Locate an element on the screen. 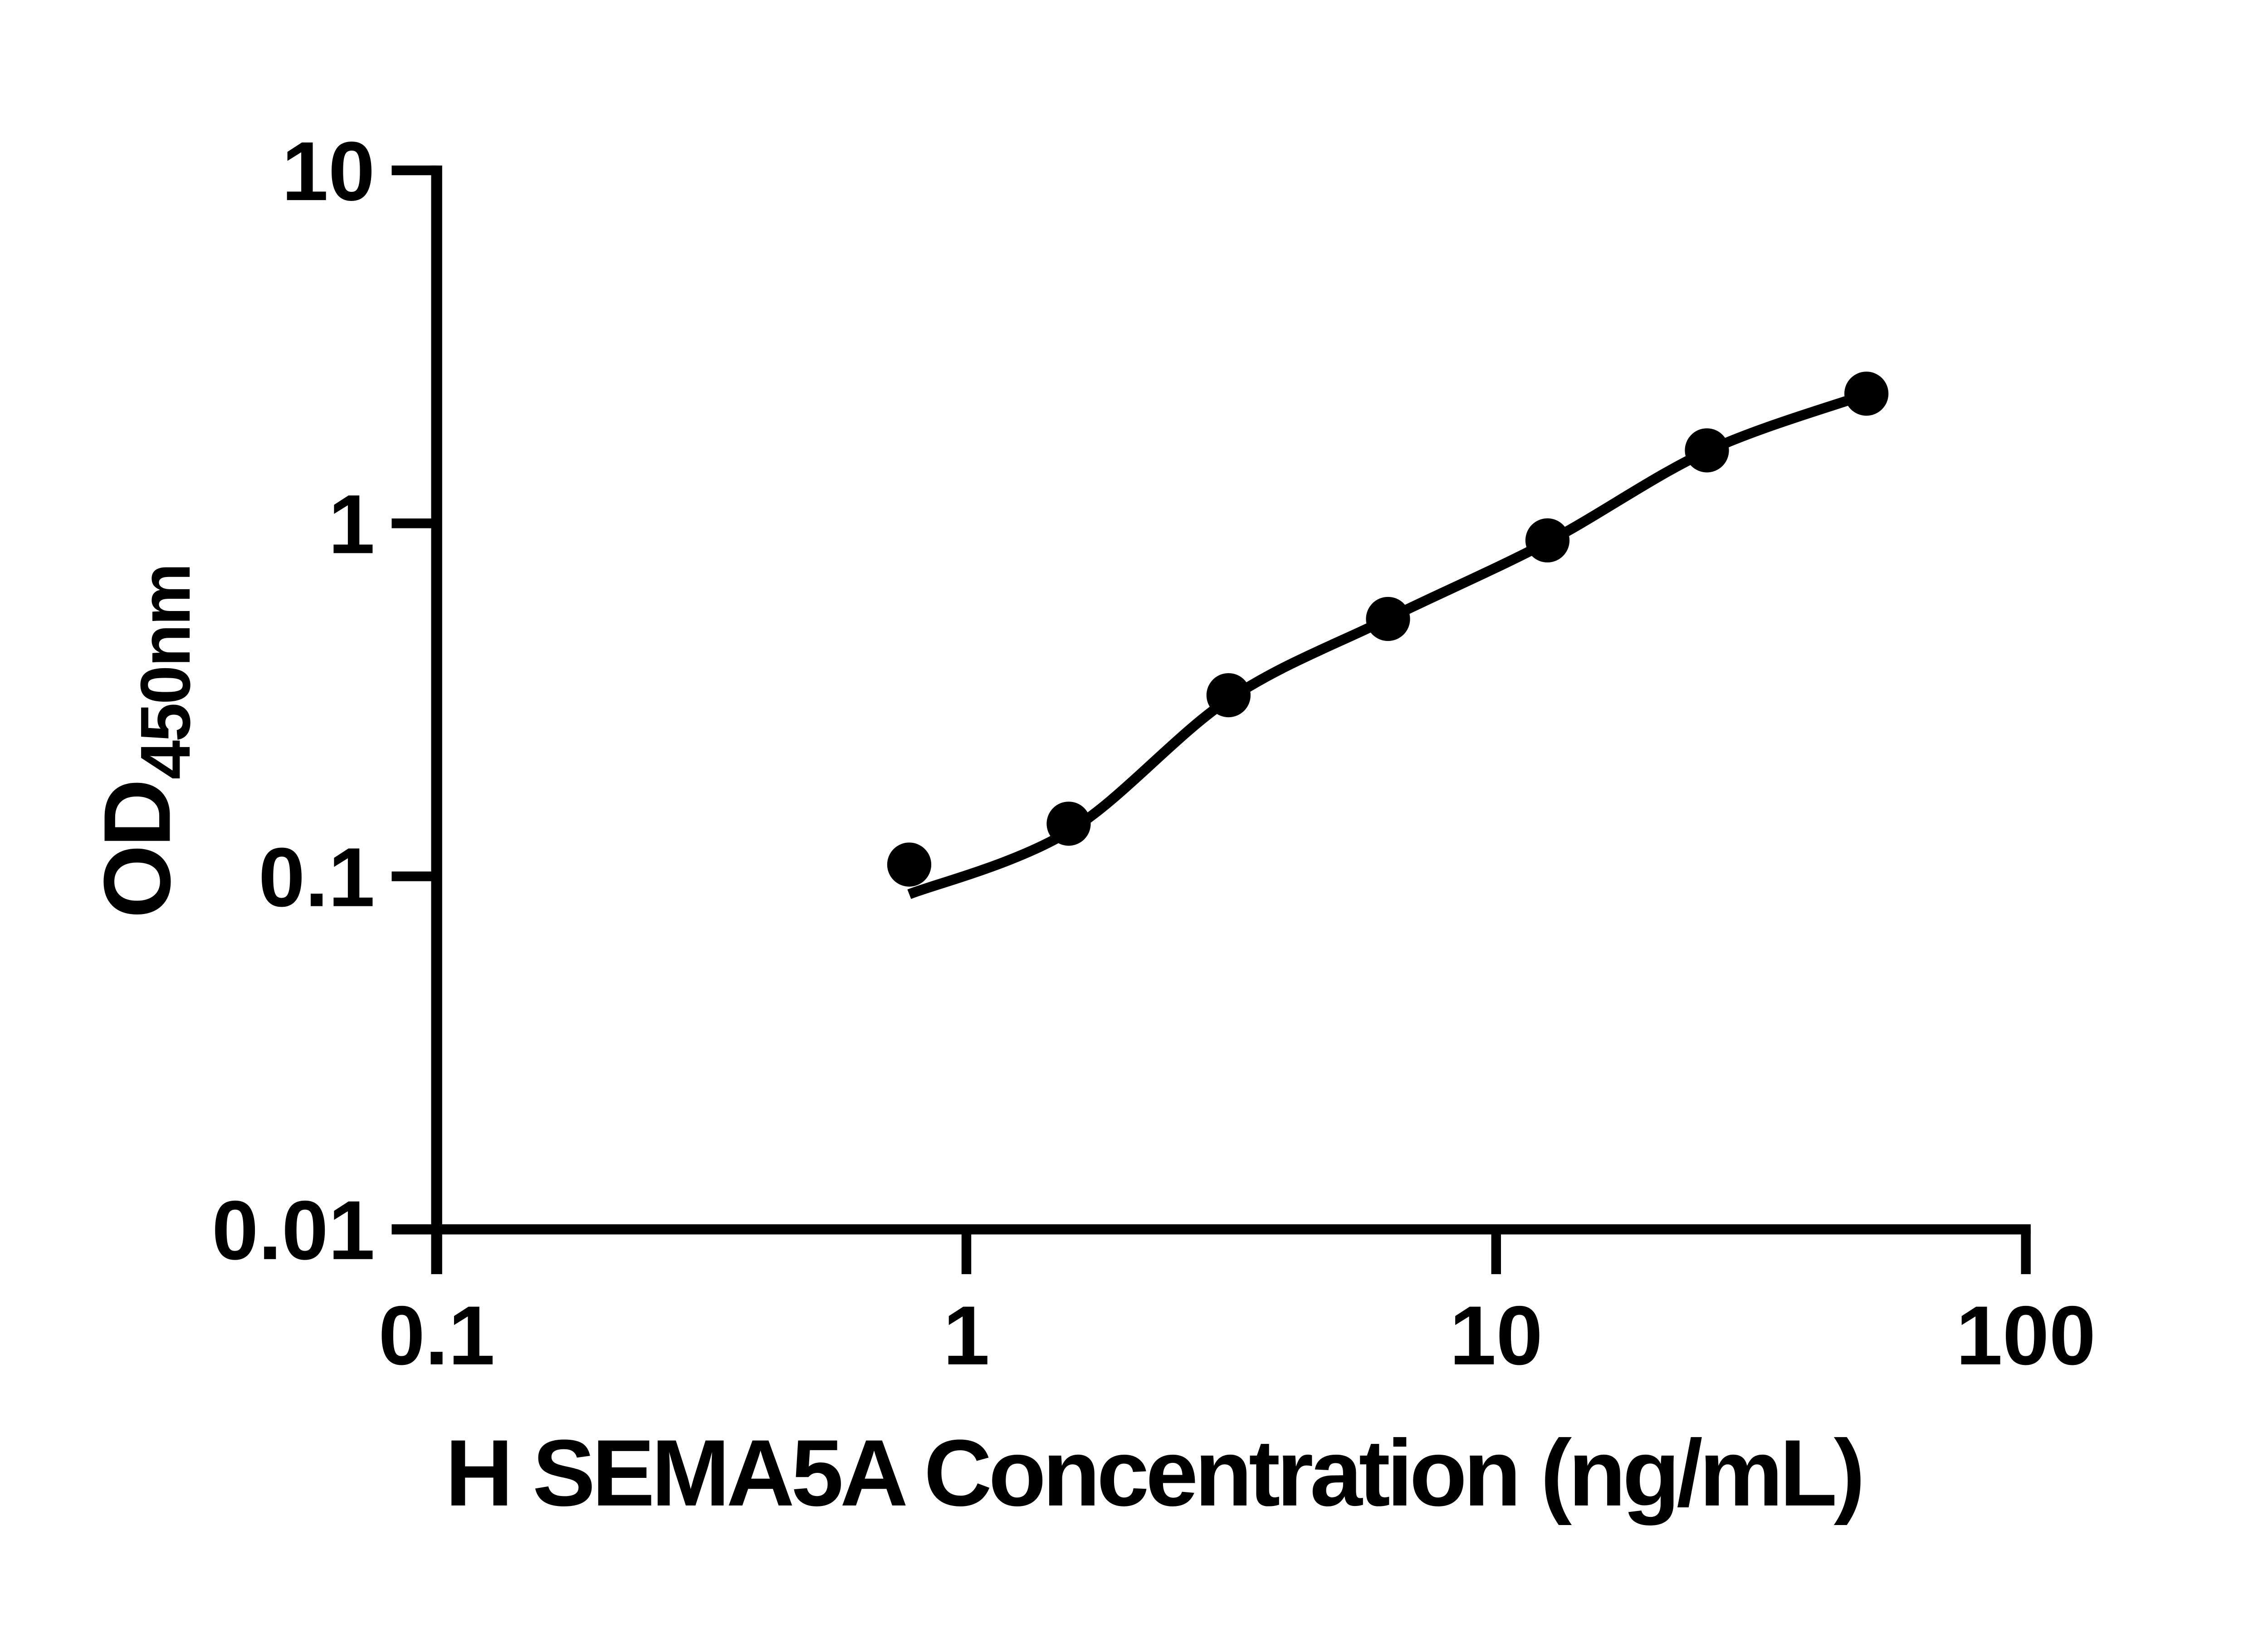  x-axis-tick-label-10: 10 is located at coordinates (1497, 1336).